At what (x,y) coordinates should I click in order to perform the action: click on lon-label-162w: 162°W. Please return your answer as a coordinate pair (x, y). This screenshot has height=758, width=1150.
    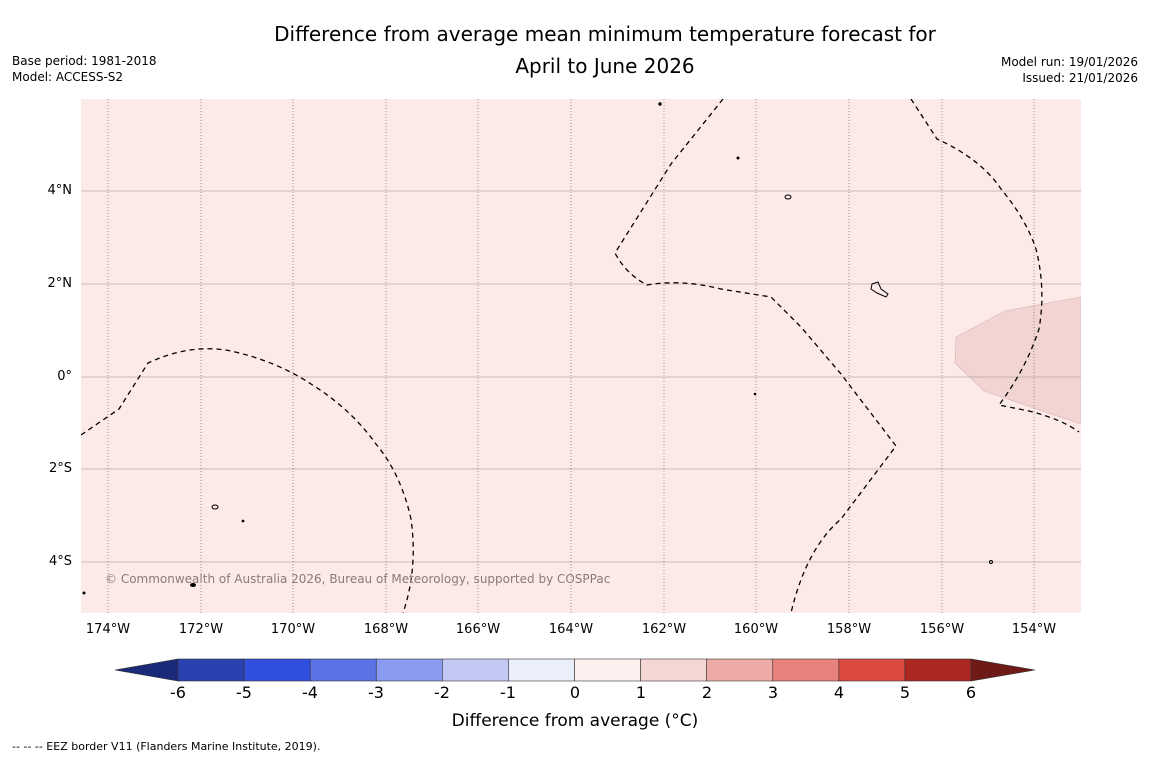
    Looking at the image, I should click on (664, 629).